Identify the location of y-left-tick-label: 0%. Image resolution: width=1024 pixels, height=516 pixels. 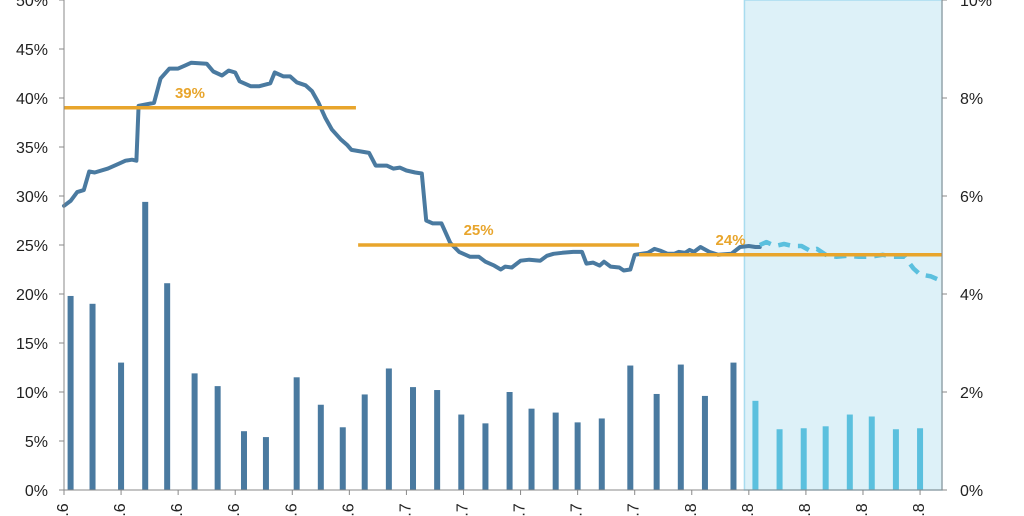
(36, 491).